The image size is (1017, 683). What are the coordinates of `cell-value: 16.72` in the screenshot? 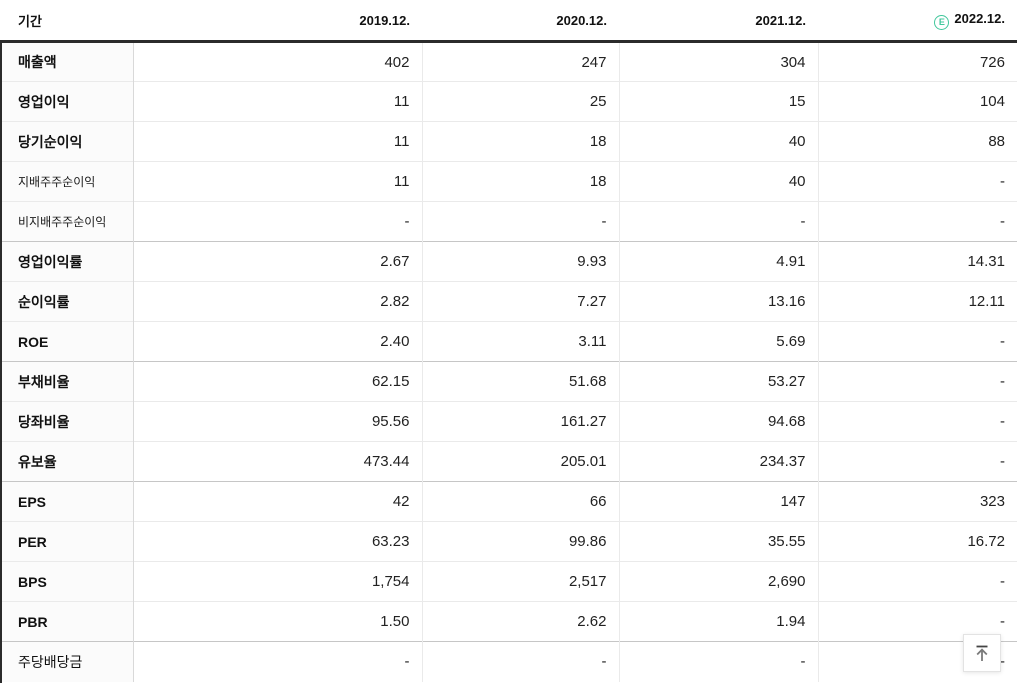 It's located at (917, 541).